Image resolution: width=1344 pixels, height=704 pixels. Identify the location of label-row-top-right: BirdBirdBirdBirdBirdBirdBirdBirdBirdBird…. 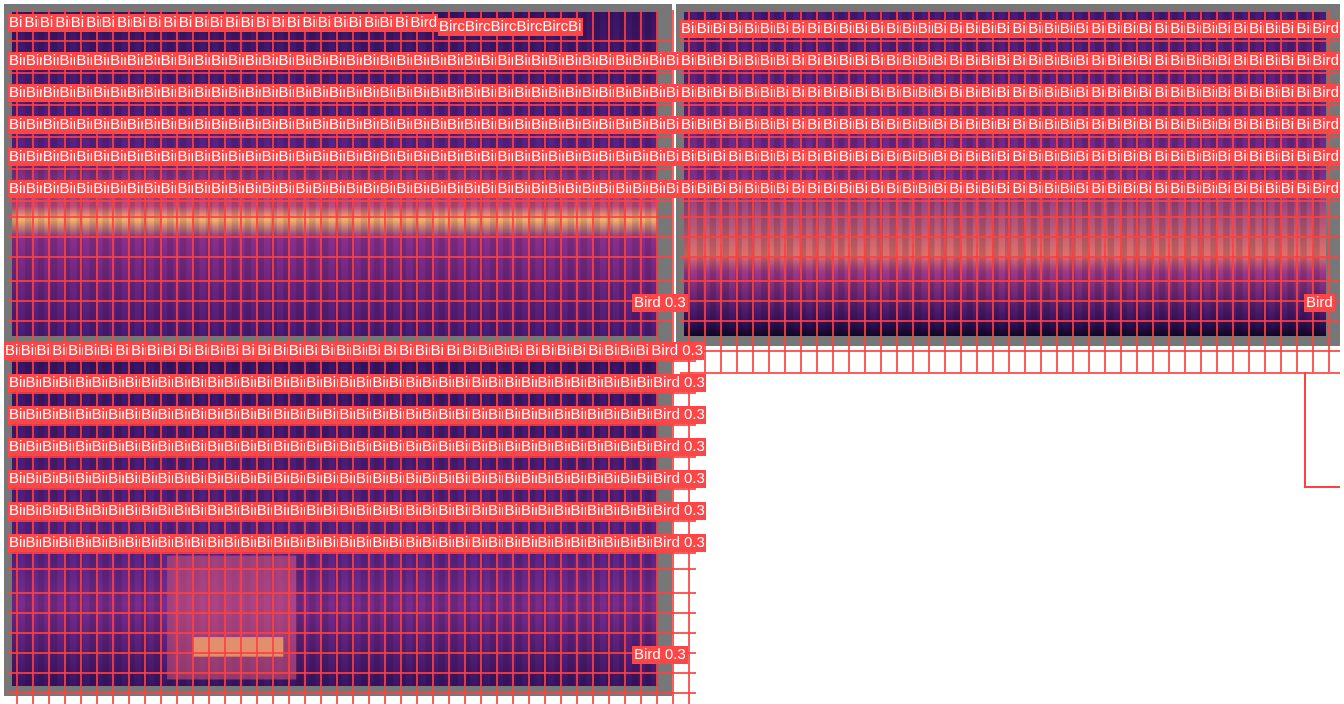
(1010, 125).